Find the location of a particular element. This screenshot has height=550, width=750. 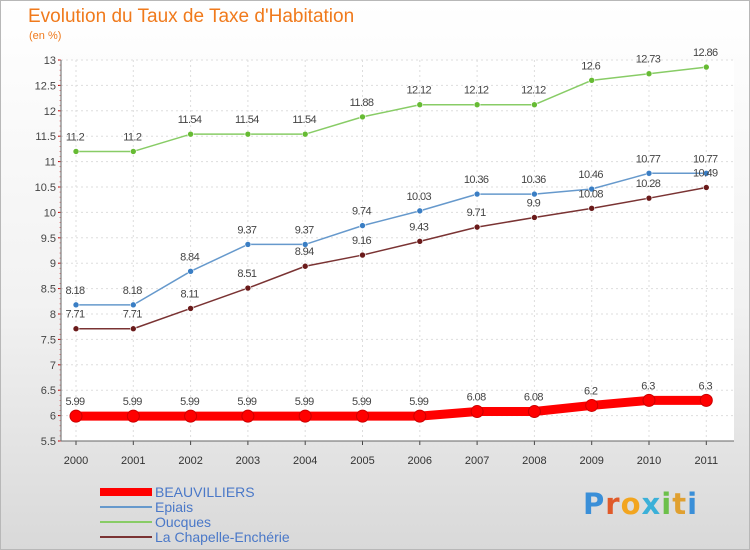

y-tick-label: 12.5 is located at coordinates (45, 86).